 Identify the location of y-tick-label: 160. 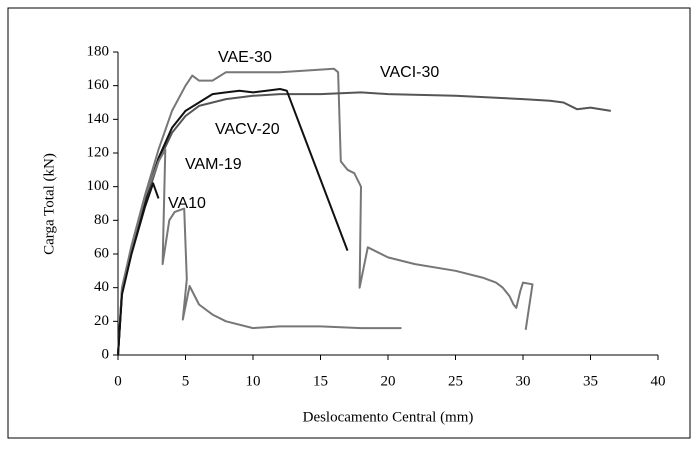
(98, 85).